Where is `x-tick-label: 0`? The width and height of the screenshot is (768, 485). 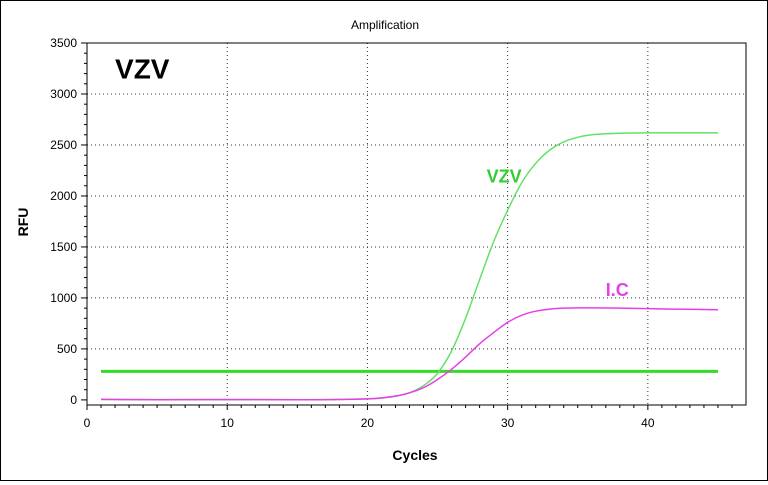
x-tick-label: 0 is located at coordinates (87, 423).